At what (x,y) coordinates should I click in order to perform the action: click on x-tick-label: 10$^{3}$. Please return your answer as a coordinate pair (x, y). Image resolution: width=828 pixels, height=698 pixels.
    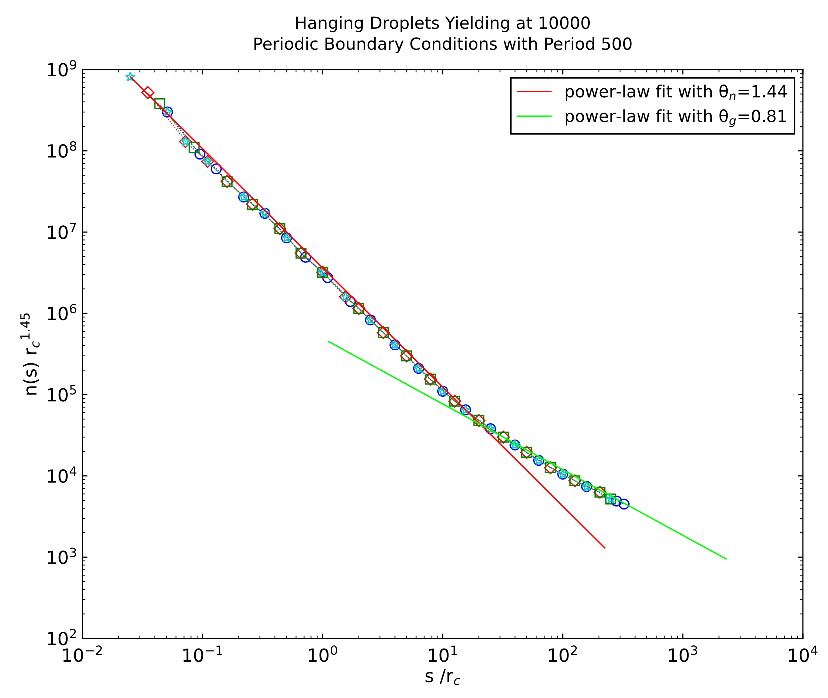
    Looking at the image, I should click on (683, 654).